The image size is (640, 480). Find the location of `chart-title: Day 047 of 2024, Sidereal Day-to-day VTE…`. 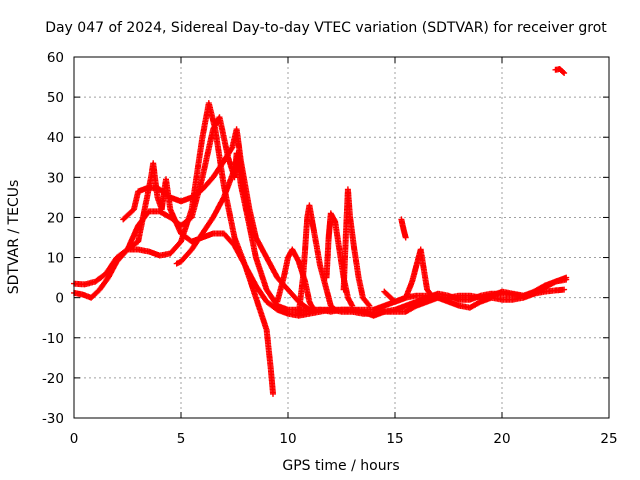

chart-title: Day 047 of 2024, Sidereal Day-to-day VTE… is located at coordinates (326, 28).